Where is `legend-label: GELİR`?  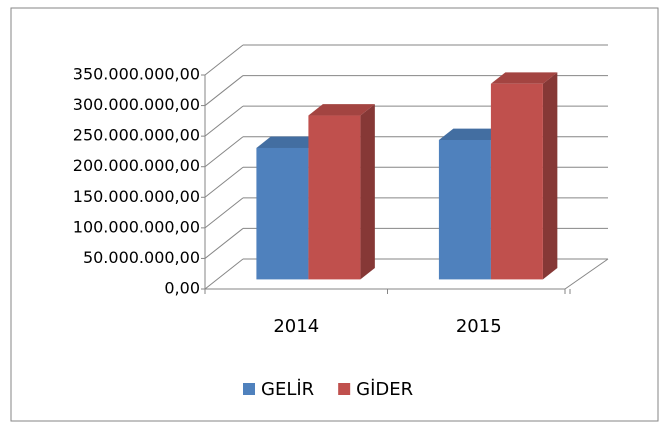
legend-label: GELİR is located at coordinates (287, 389).